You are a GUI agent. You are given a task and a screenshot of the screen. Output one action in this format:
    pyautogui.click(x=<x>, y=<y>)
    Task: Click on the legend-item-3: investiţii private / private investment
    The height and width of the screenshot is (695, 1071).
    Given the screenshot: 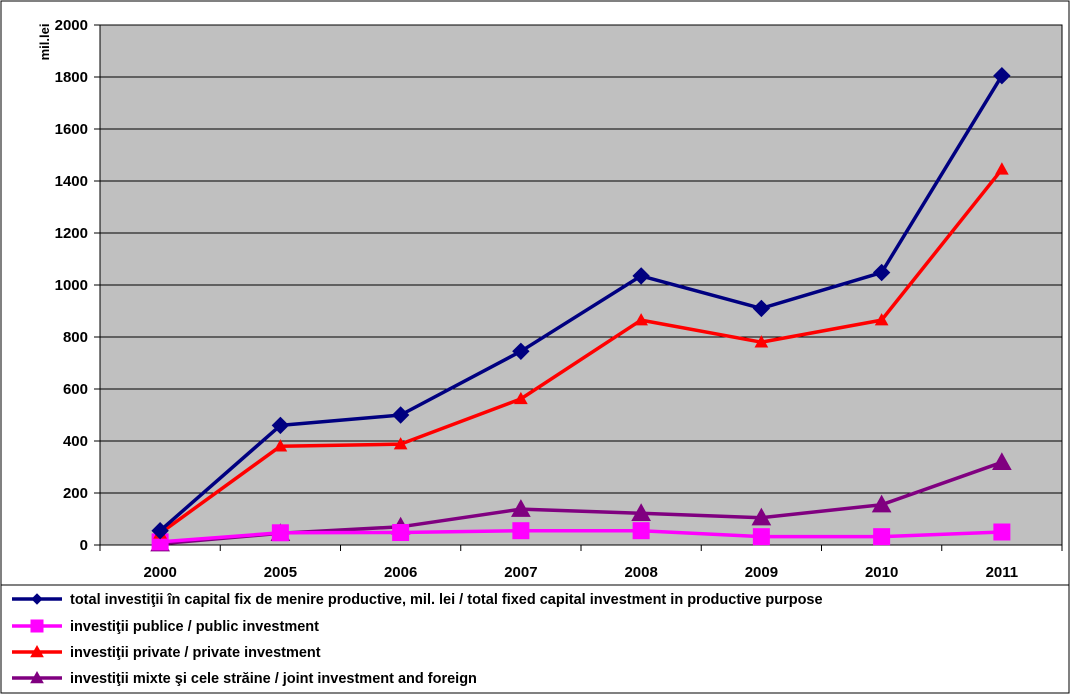 What is the action you would take?
    pyautogui.click(x=166, y=652)
    